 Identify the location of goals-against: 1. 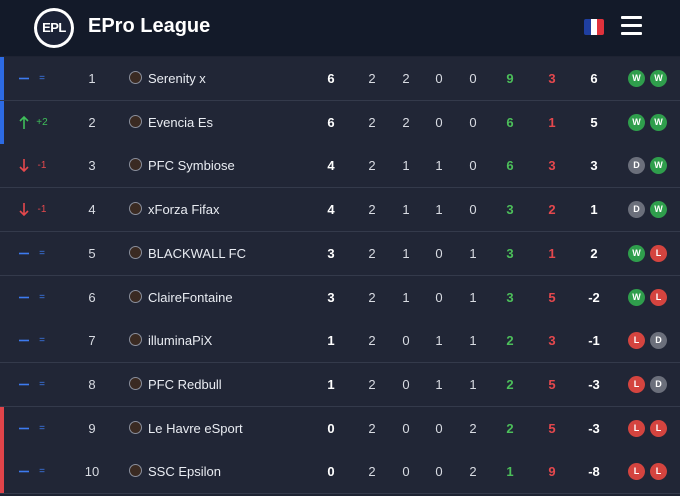
(552, 122).